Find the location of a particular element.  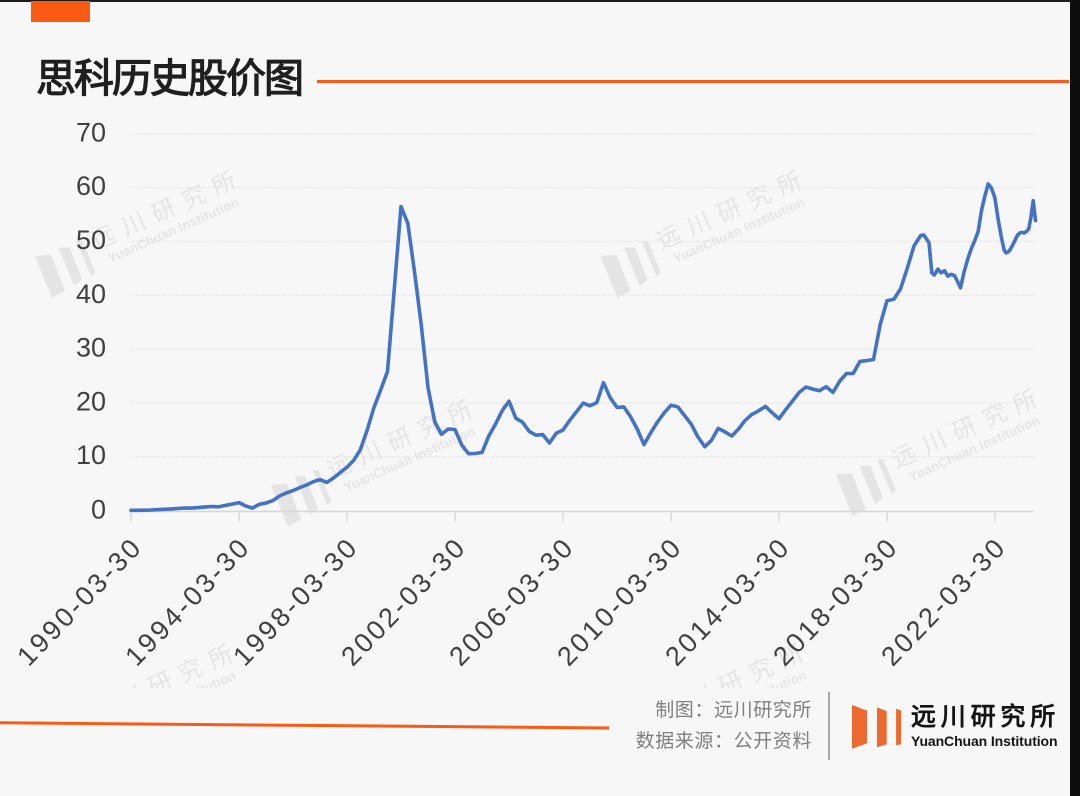

svg-text: 30 is located at coordinates (91, 348).